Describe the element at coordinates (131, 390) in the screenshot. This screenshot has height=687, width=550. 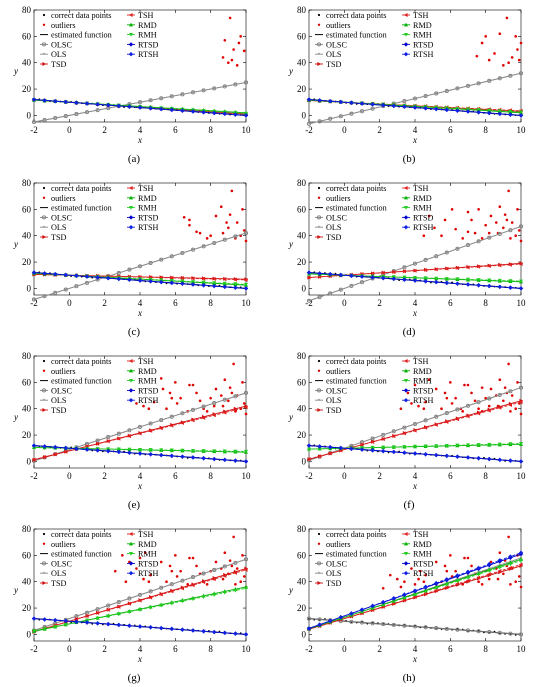
I see `marker-rtsd` at that location.